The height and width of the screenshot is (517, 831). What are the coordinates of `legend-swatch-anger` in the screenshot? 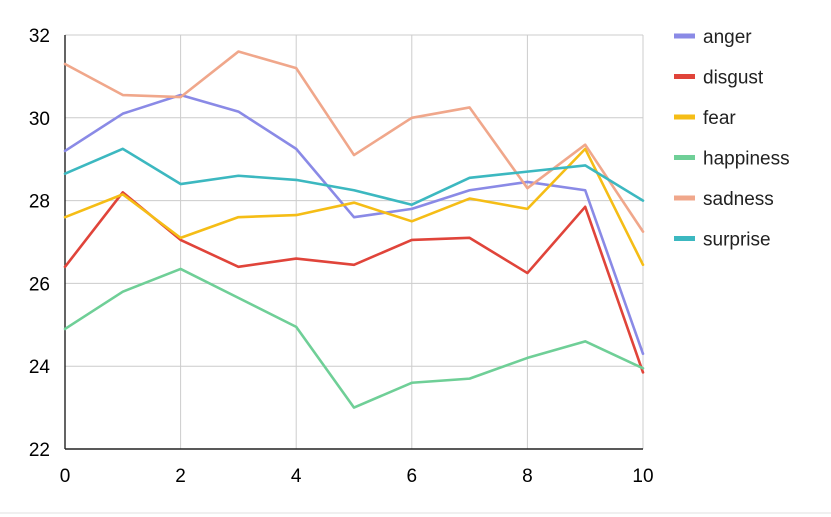 It's located at (684, 36).